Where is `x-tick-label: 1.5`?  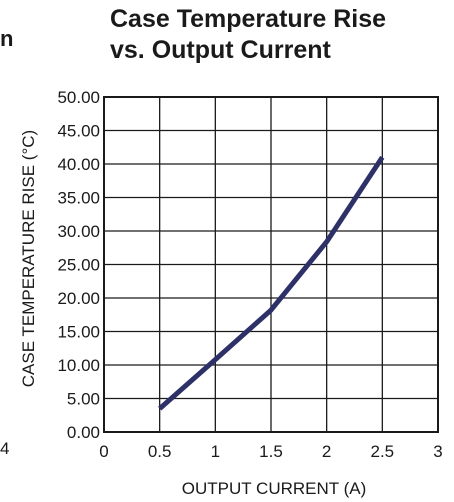 x-tick-label: 1.5 is located at coordinates (271, 451).